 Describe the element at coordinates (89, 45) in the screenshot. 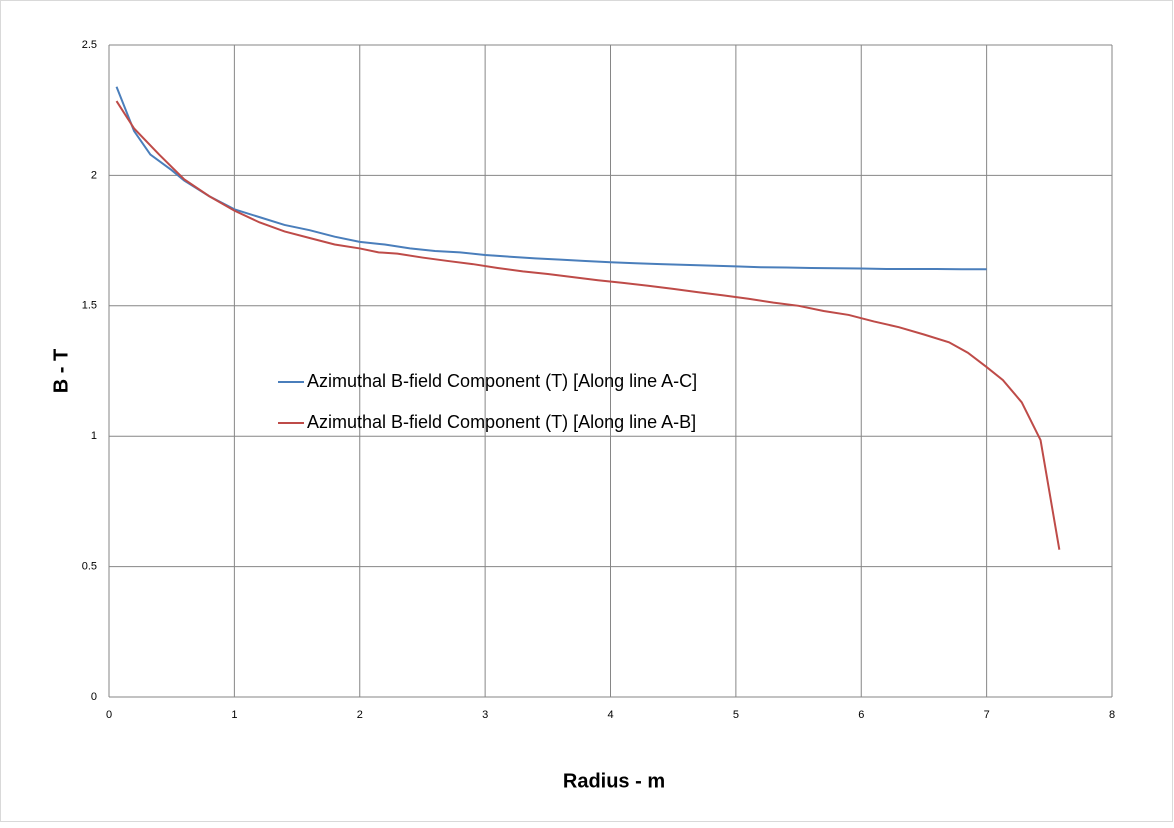

I see `y-tick-label: 2.5` at that location.